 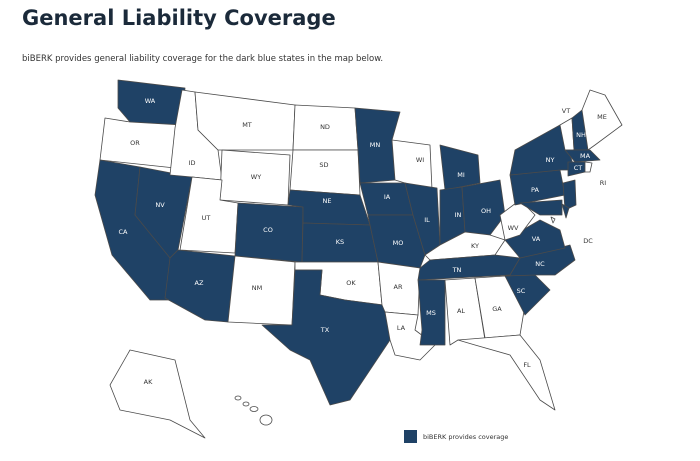 What do you see at coordinates (527, 365) in the screenshot?
I see `state-label: FL` at bounding box center [527, 365].